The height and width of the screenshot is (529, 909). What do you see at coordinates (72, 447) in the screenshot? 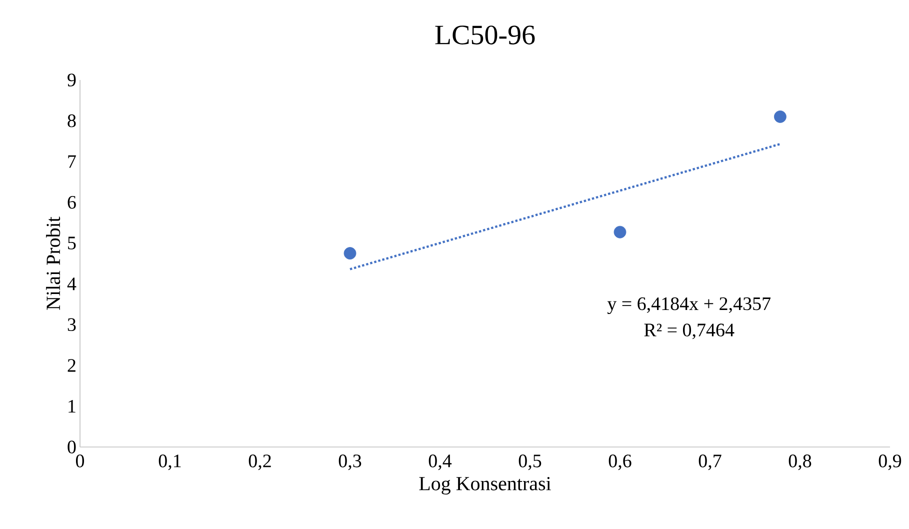
I see `y-tick-label: 0` at bounding box center [72, 447].